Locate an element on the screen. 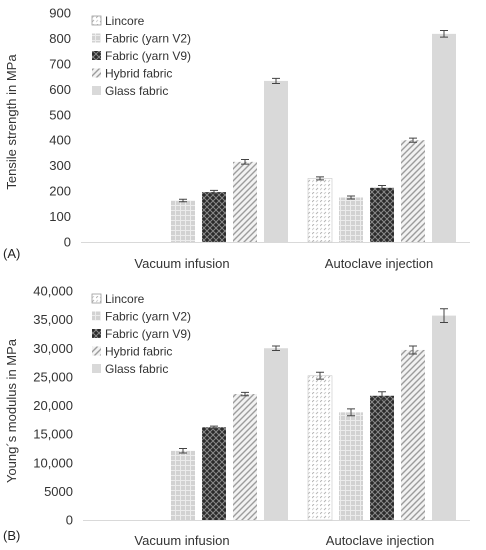  y-tick-label: 35,000 is located at coordinates (53, 319).